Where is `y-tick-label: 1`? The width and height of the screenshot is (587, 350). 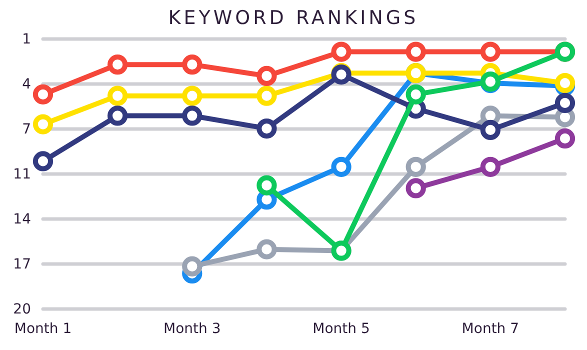
y-tick-label: 1 is located at coordinates (26, 39).